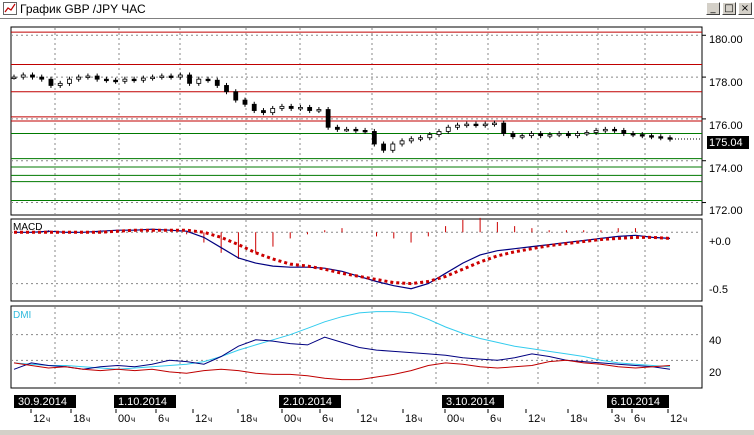  What do you see at coordinates (726, 83) in the screenshot?
I see `price-tick-label: 178.00` at bounding box center [726, 83].